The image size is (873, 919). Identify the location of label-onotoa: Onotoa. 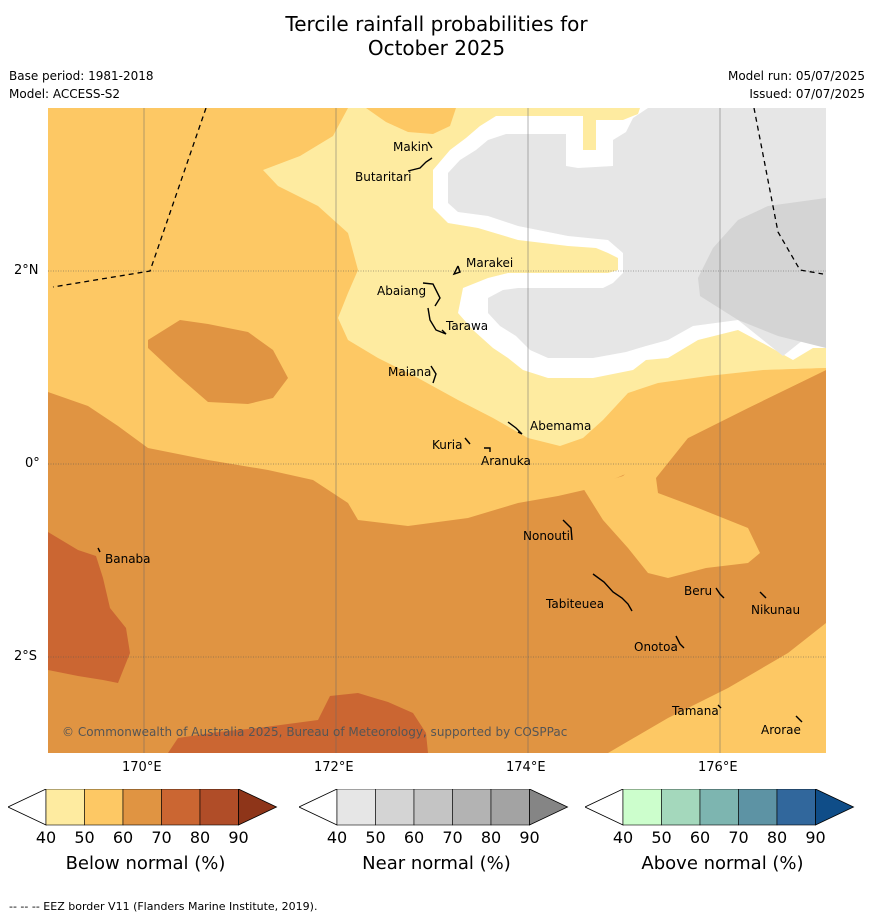
(656, 647).